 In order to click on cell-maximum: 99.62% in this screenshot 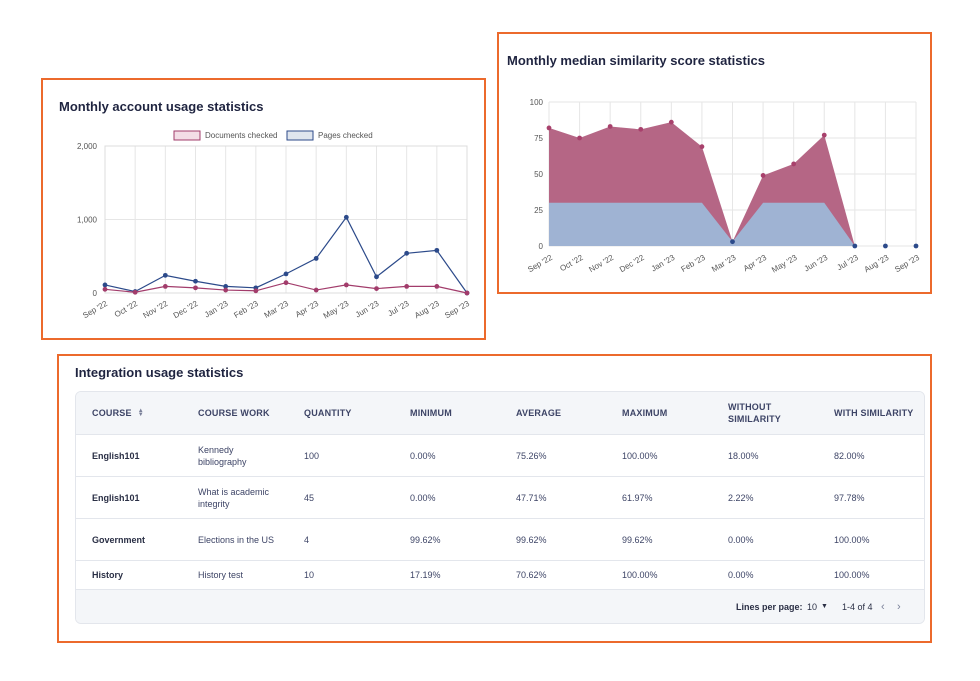, I will do `click(637, 539)`.